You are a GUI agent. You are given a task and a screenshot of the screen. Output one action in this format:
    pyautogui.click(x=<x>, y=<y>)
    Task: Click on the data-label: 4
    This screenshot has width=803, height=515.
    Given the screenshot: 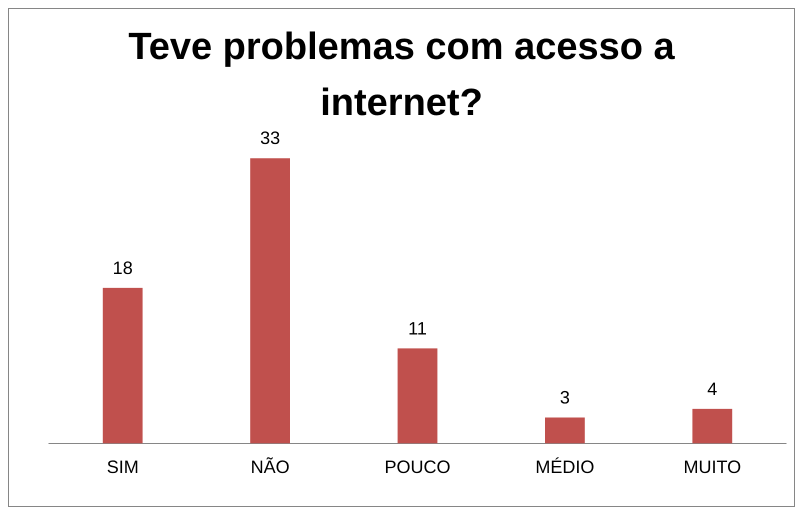 What is the action you would take?
    pyautogui.click(x=712, y=388)
    